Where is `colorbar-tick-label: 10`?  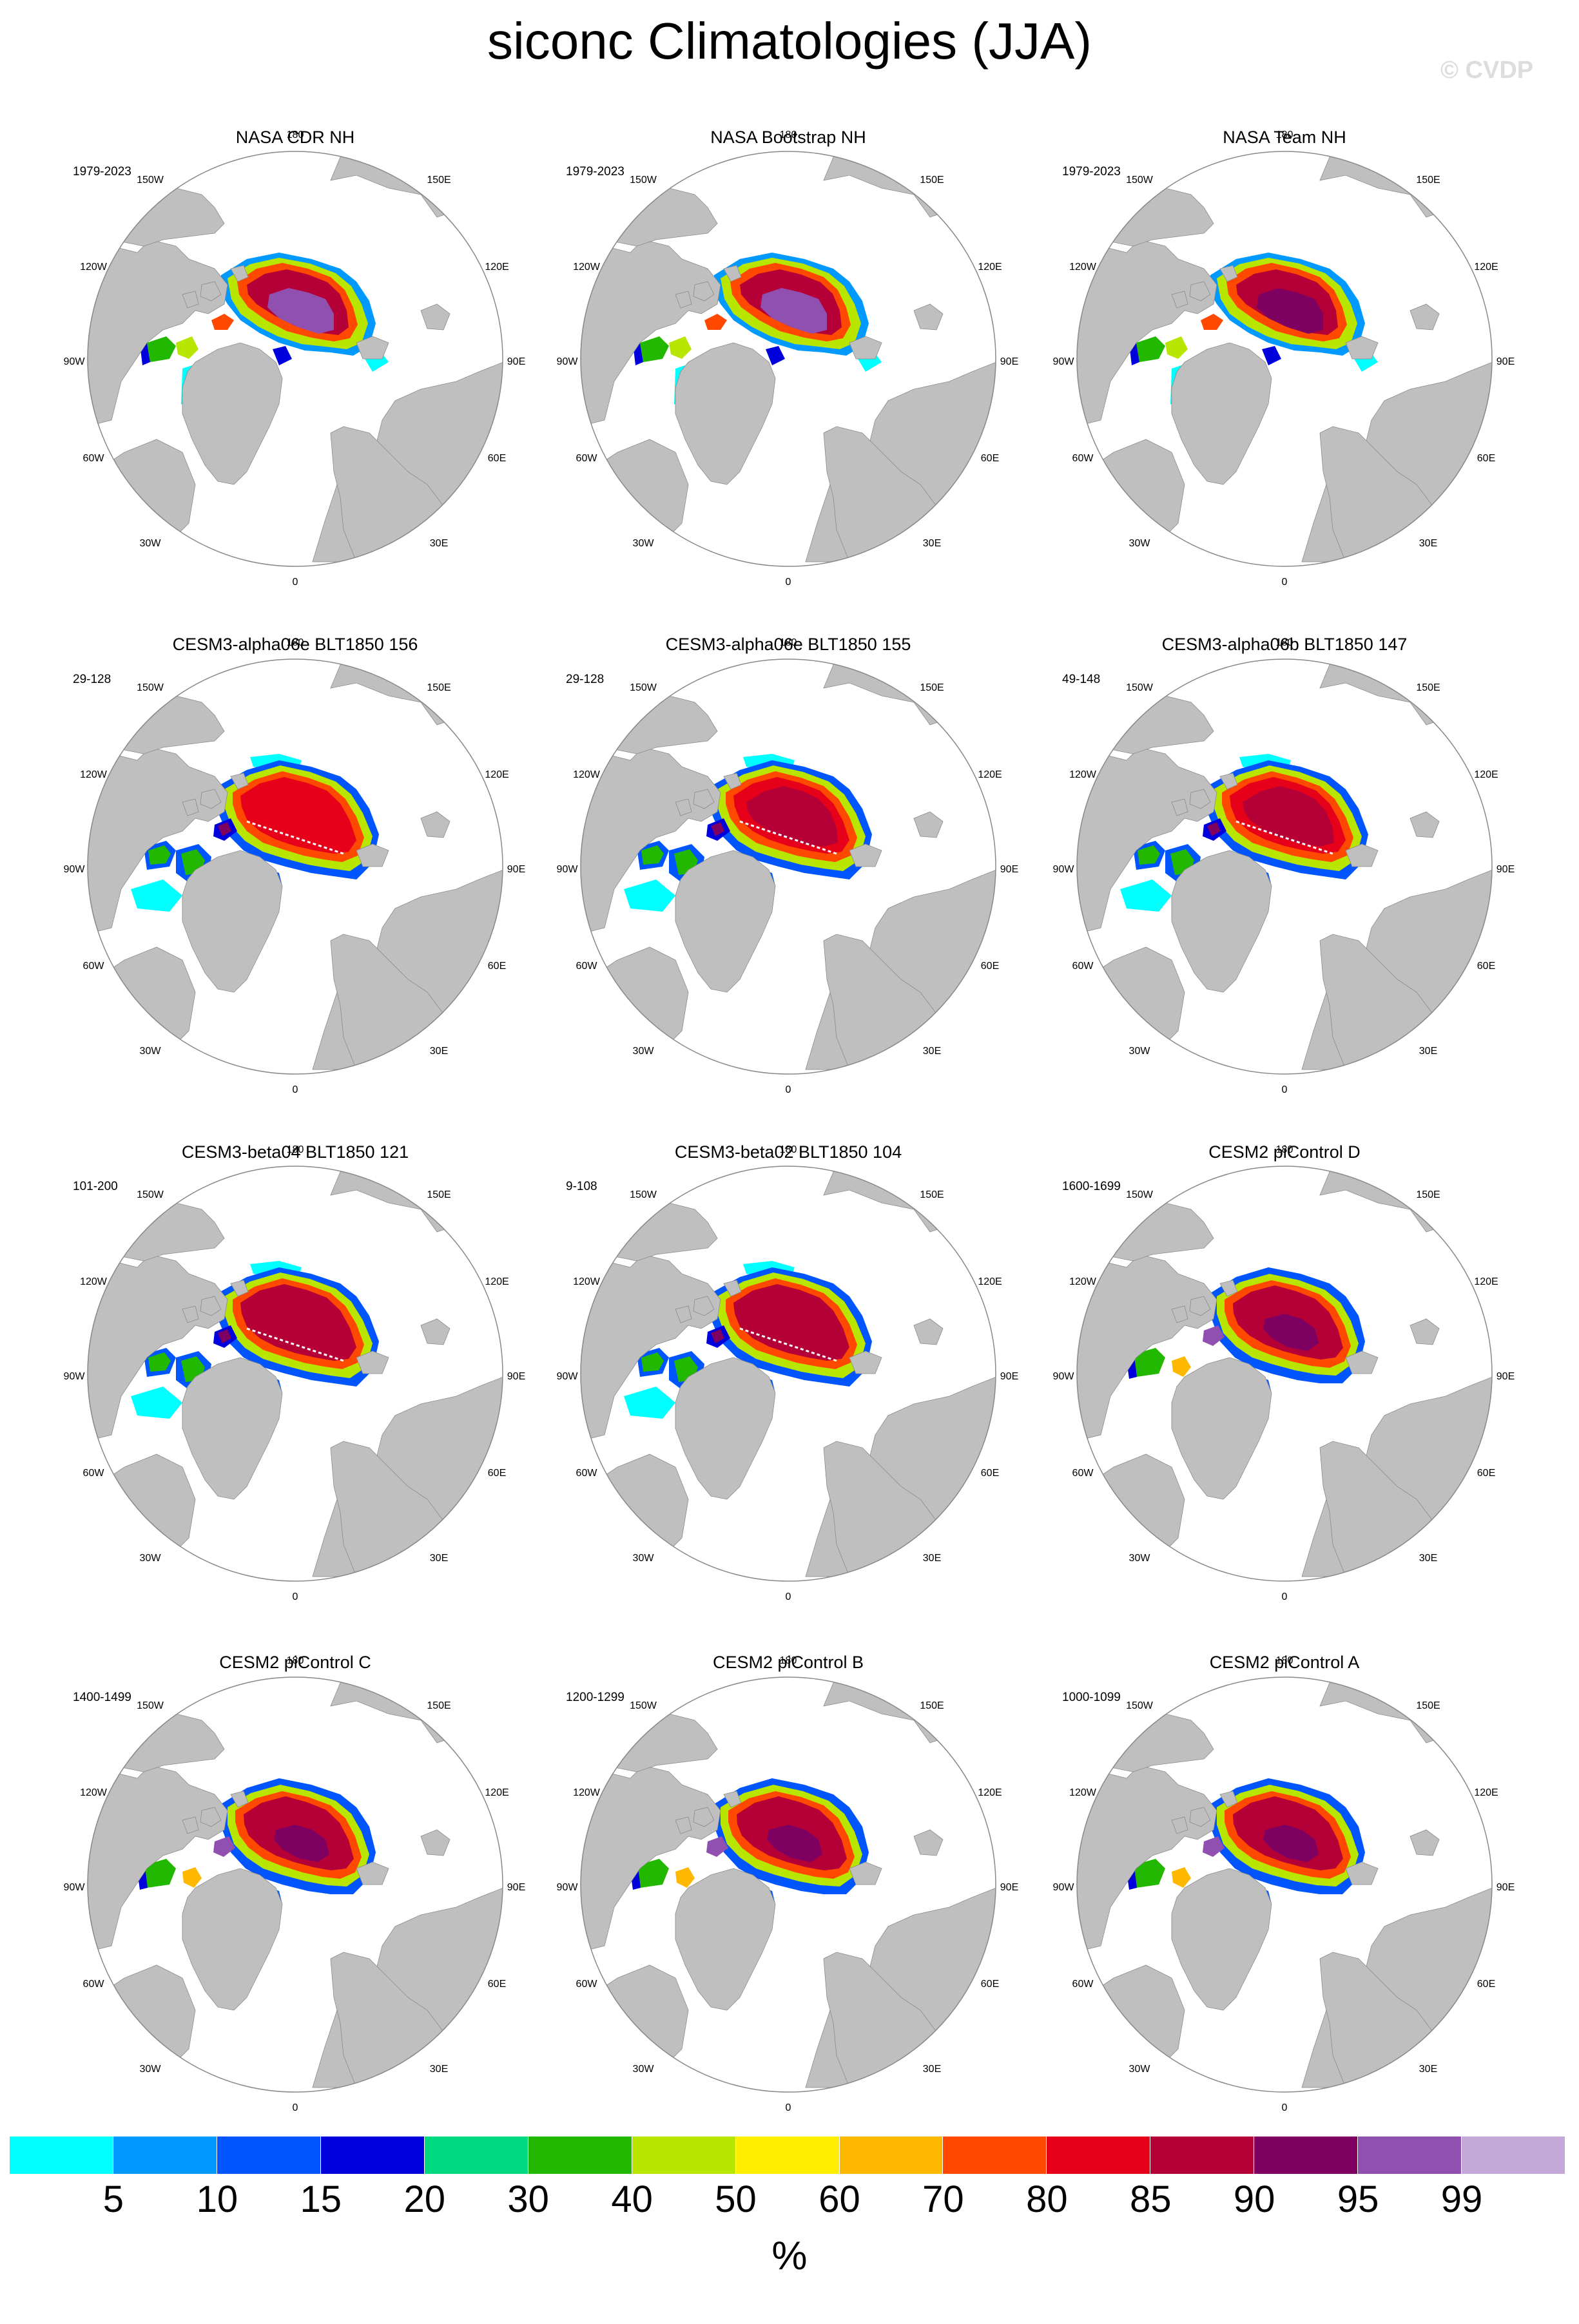
colorbar-tick-label: 10 is located at coordinates (217, 2199).